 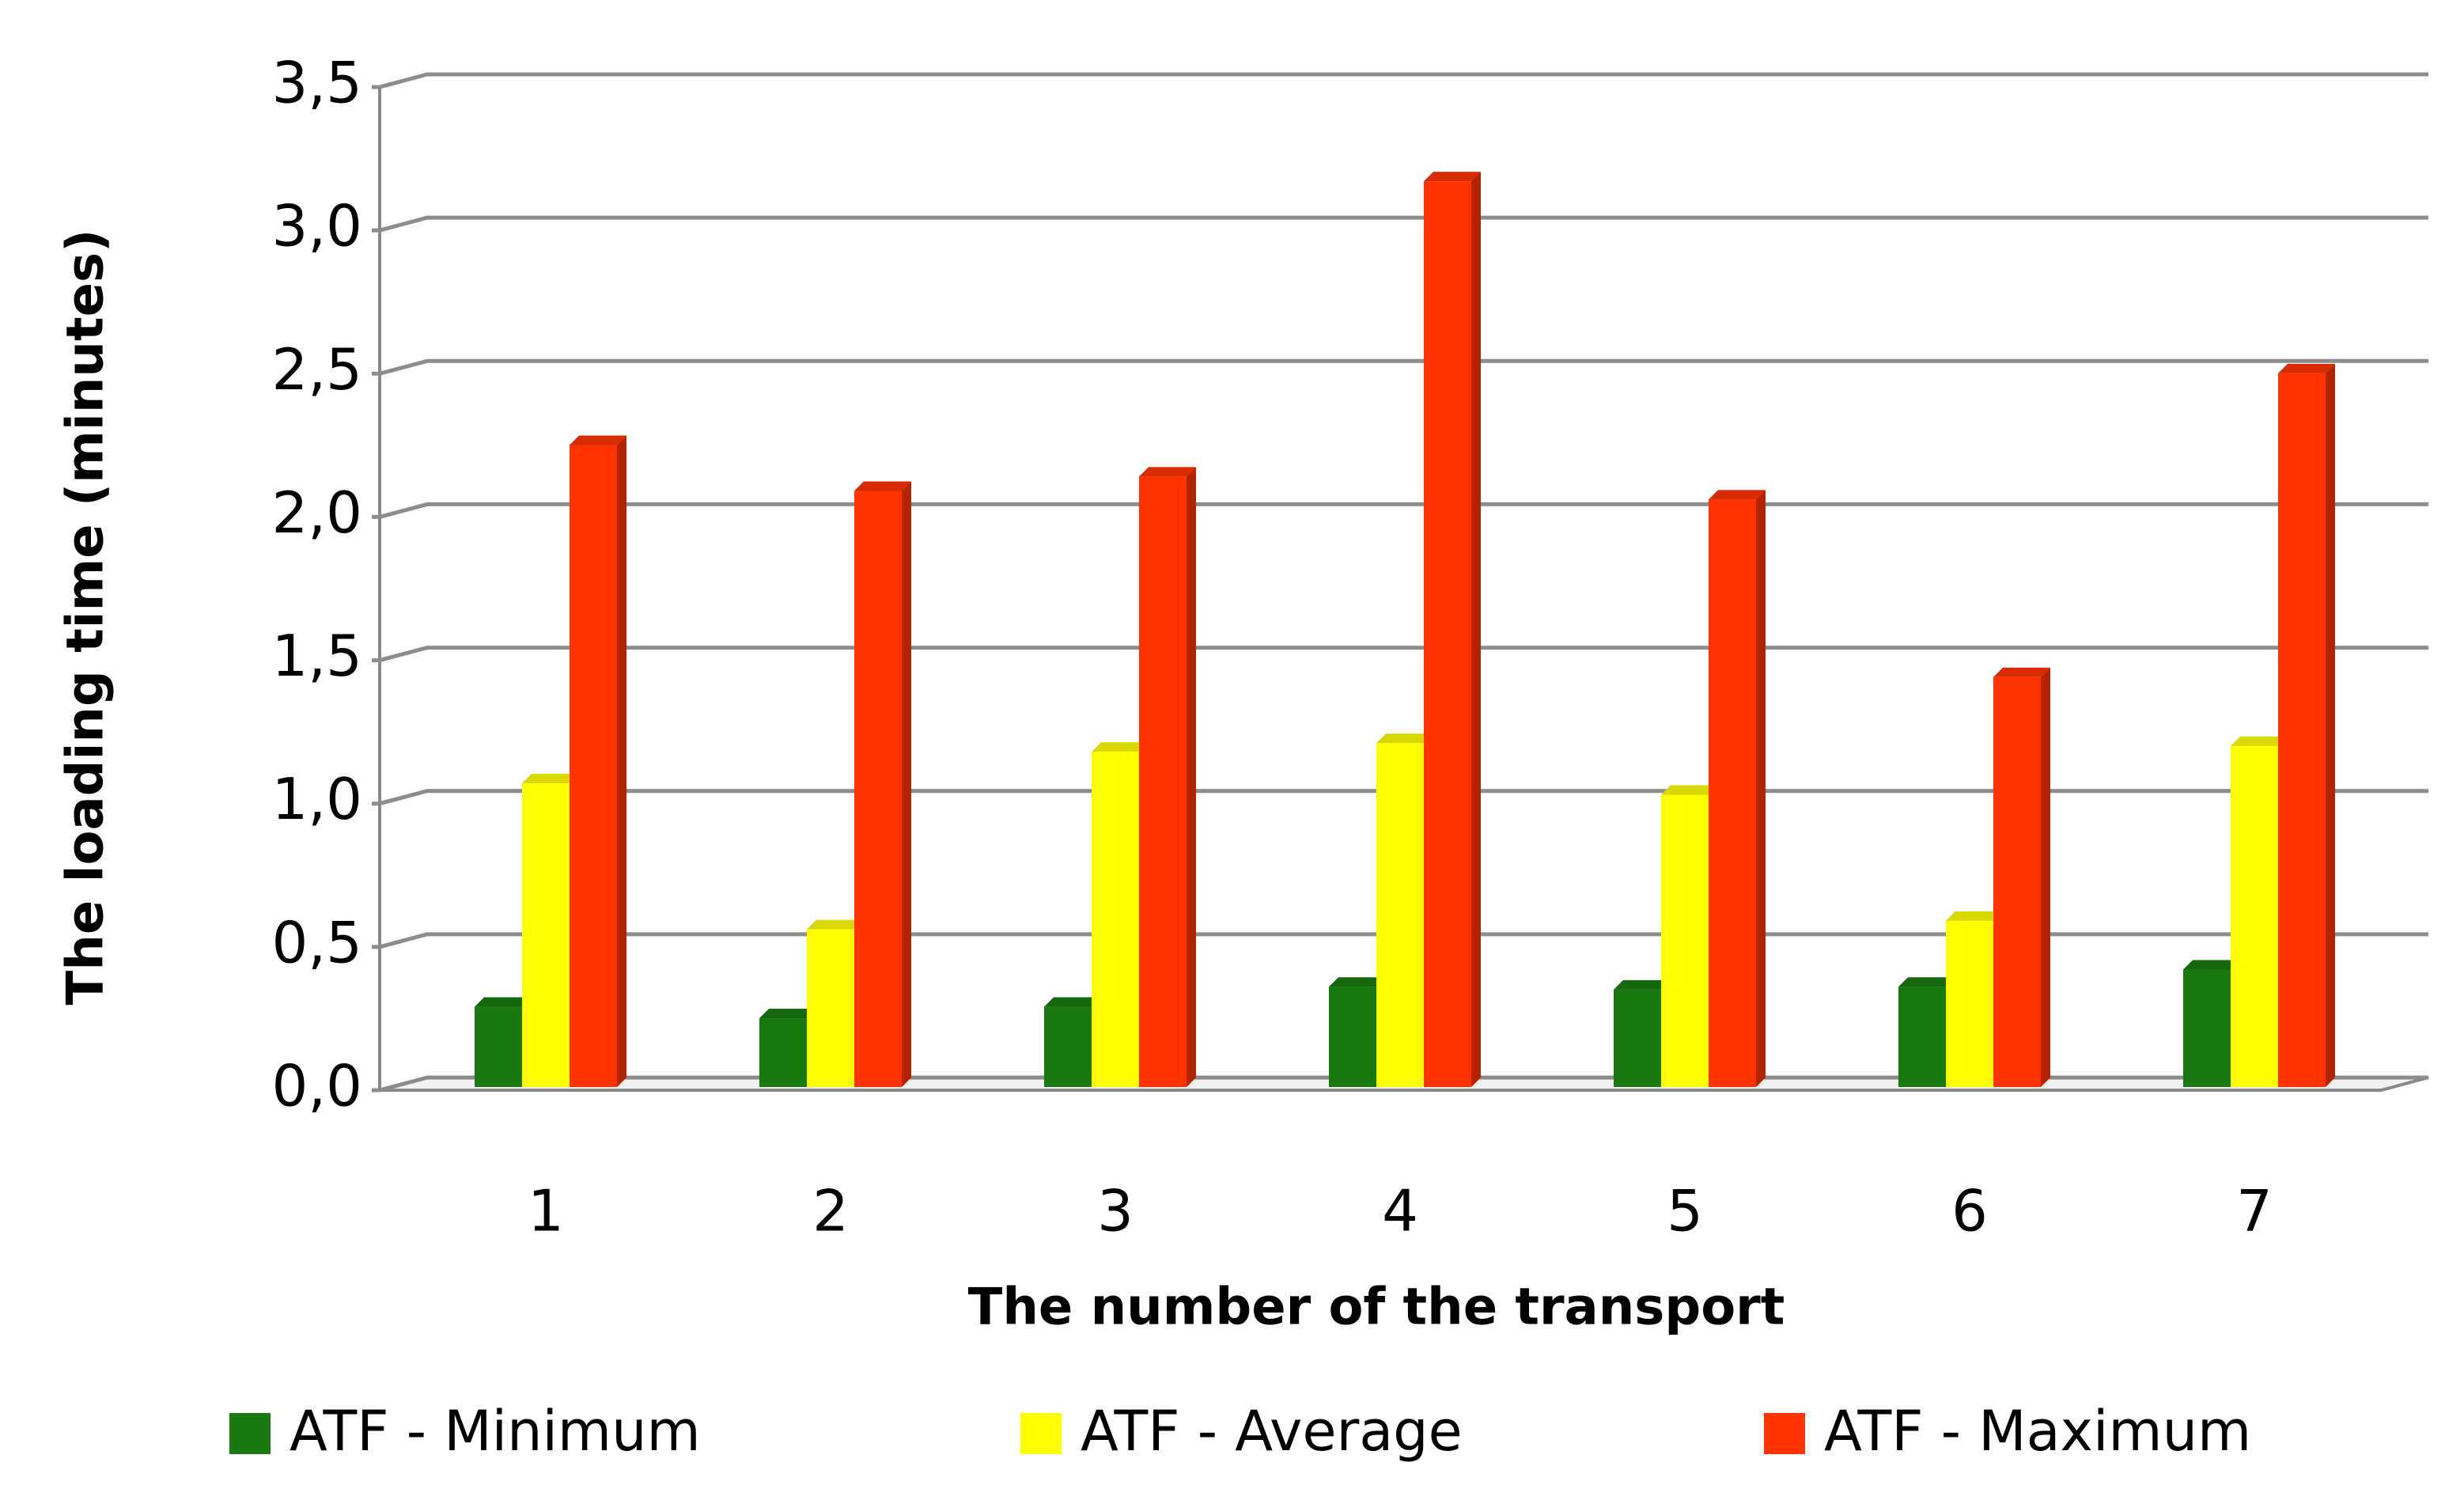 I want to click on x-tick-label: 4, so click(x=1400, y=1211).